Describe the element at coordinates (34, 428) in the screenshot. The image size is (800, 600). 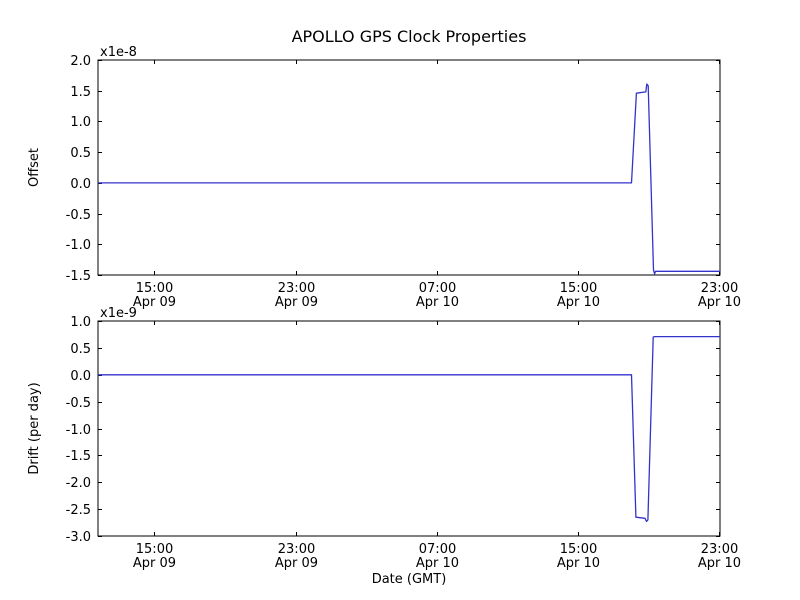
I see `y-axis-label: Drift (per day)` at that location.